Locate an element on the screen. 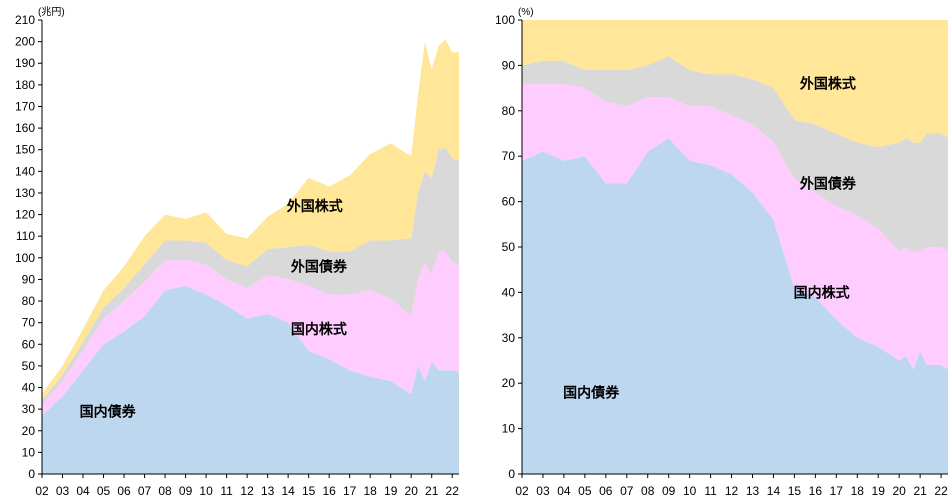 This screenshot has width=949, height=504. y-tick-label: 110 is located at coordinates (25, 236).